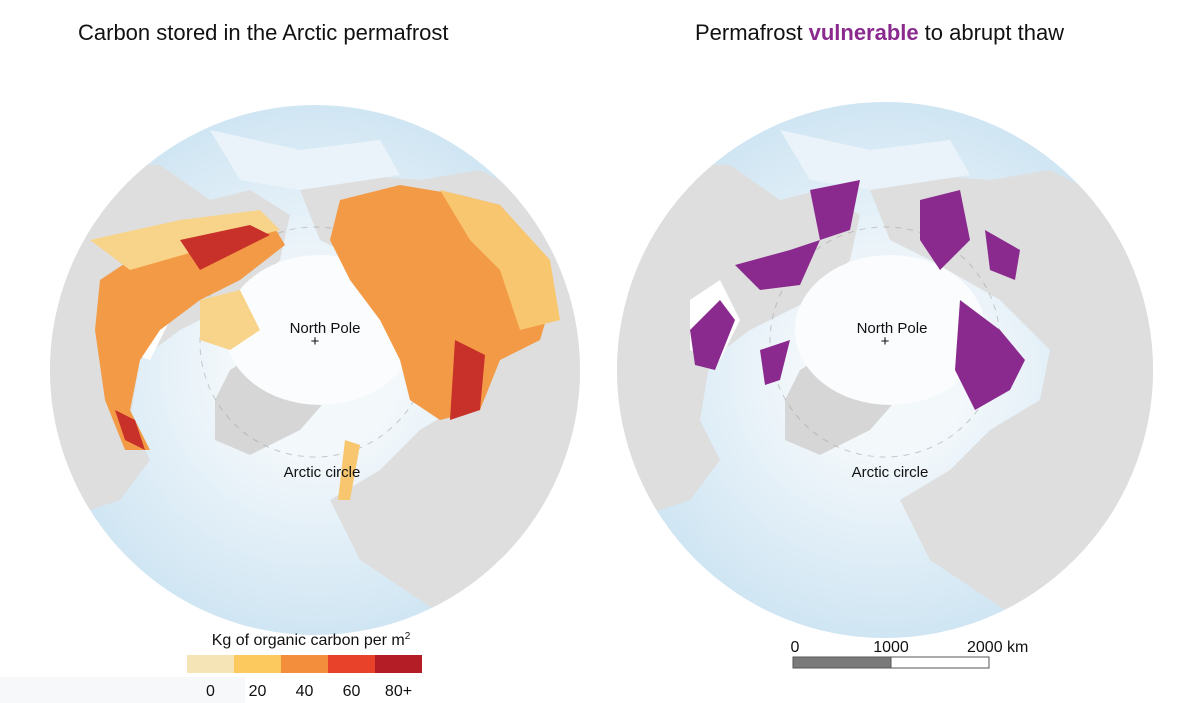 This screenshot has height=703, width=1200. What do you see at coordinates (352, 691) in the screenshot?
I see `legend-label: 60` at bounding box center [352, 691].